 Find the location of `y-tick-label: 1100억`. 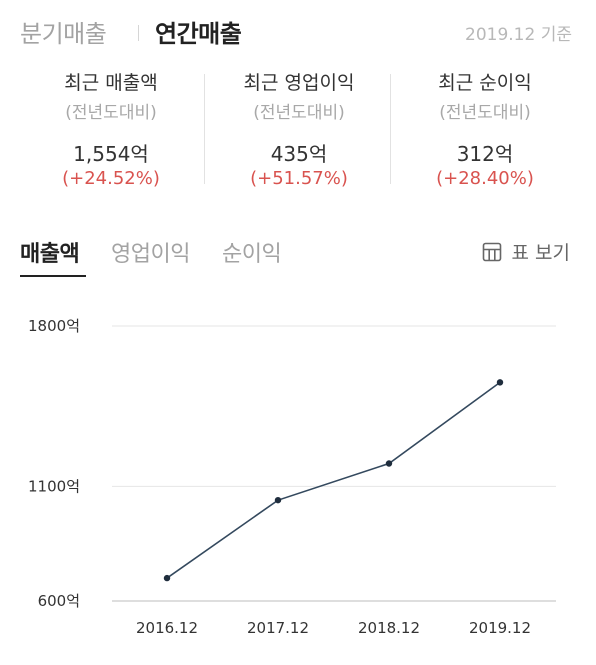

y-tick-label: 1100억 is located at coordinates (54, 486).